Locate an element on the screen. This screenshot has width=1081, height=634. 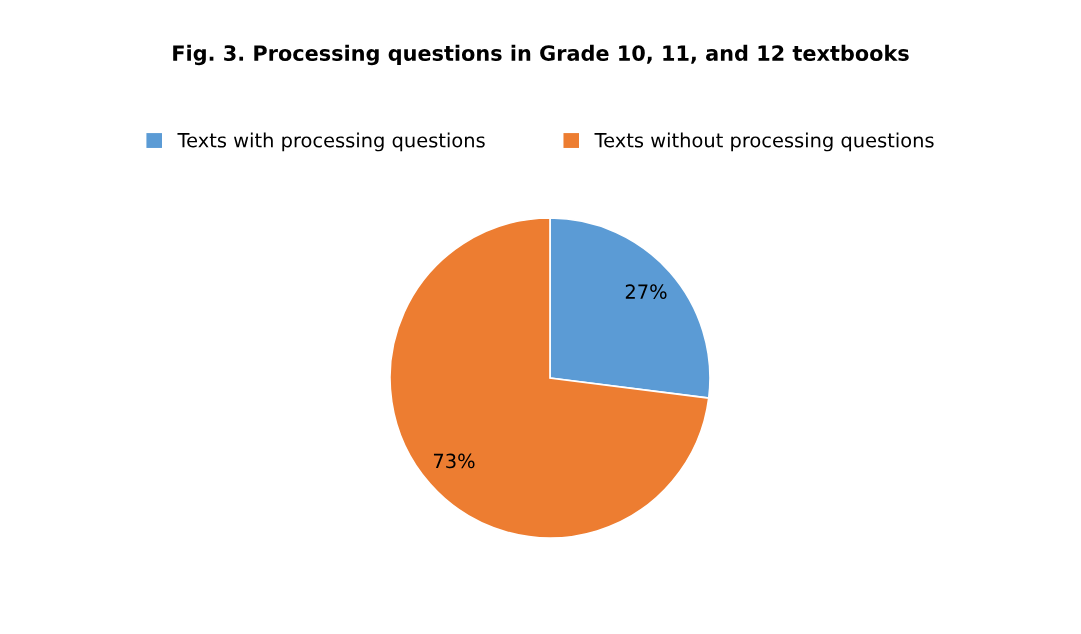
data-label: 73% is located at coordinates (454, 461).